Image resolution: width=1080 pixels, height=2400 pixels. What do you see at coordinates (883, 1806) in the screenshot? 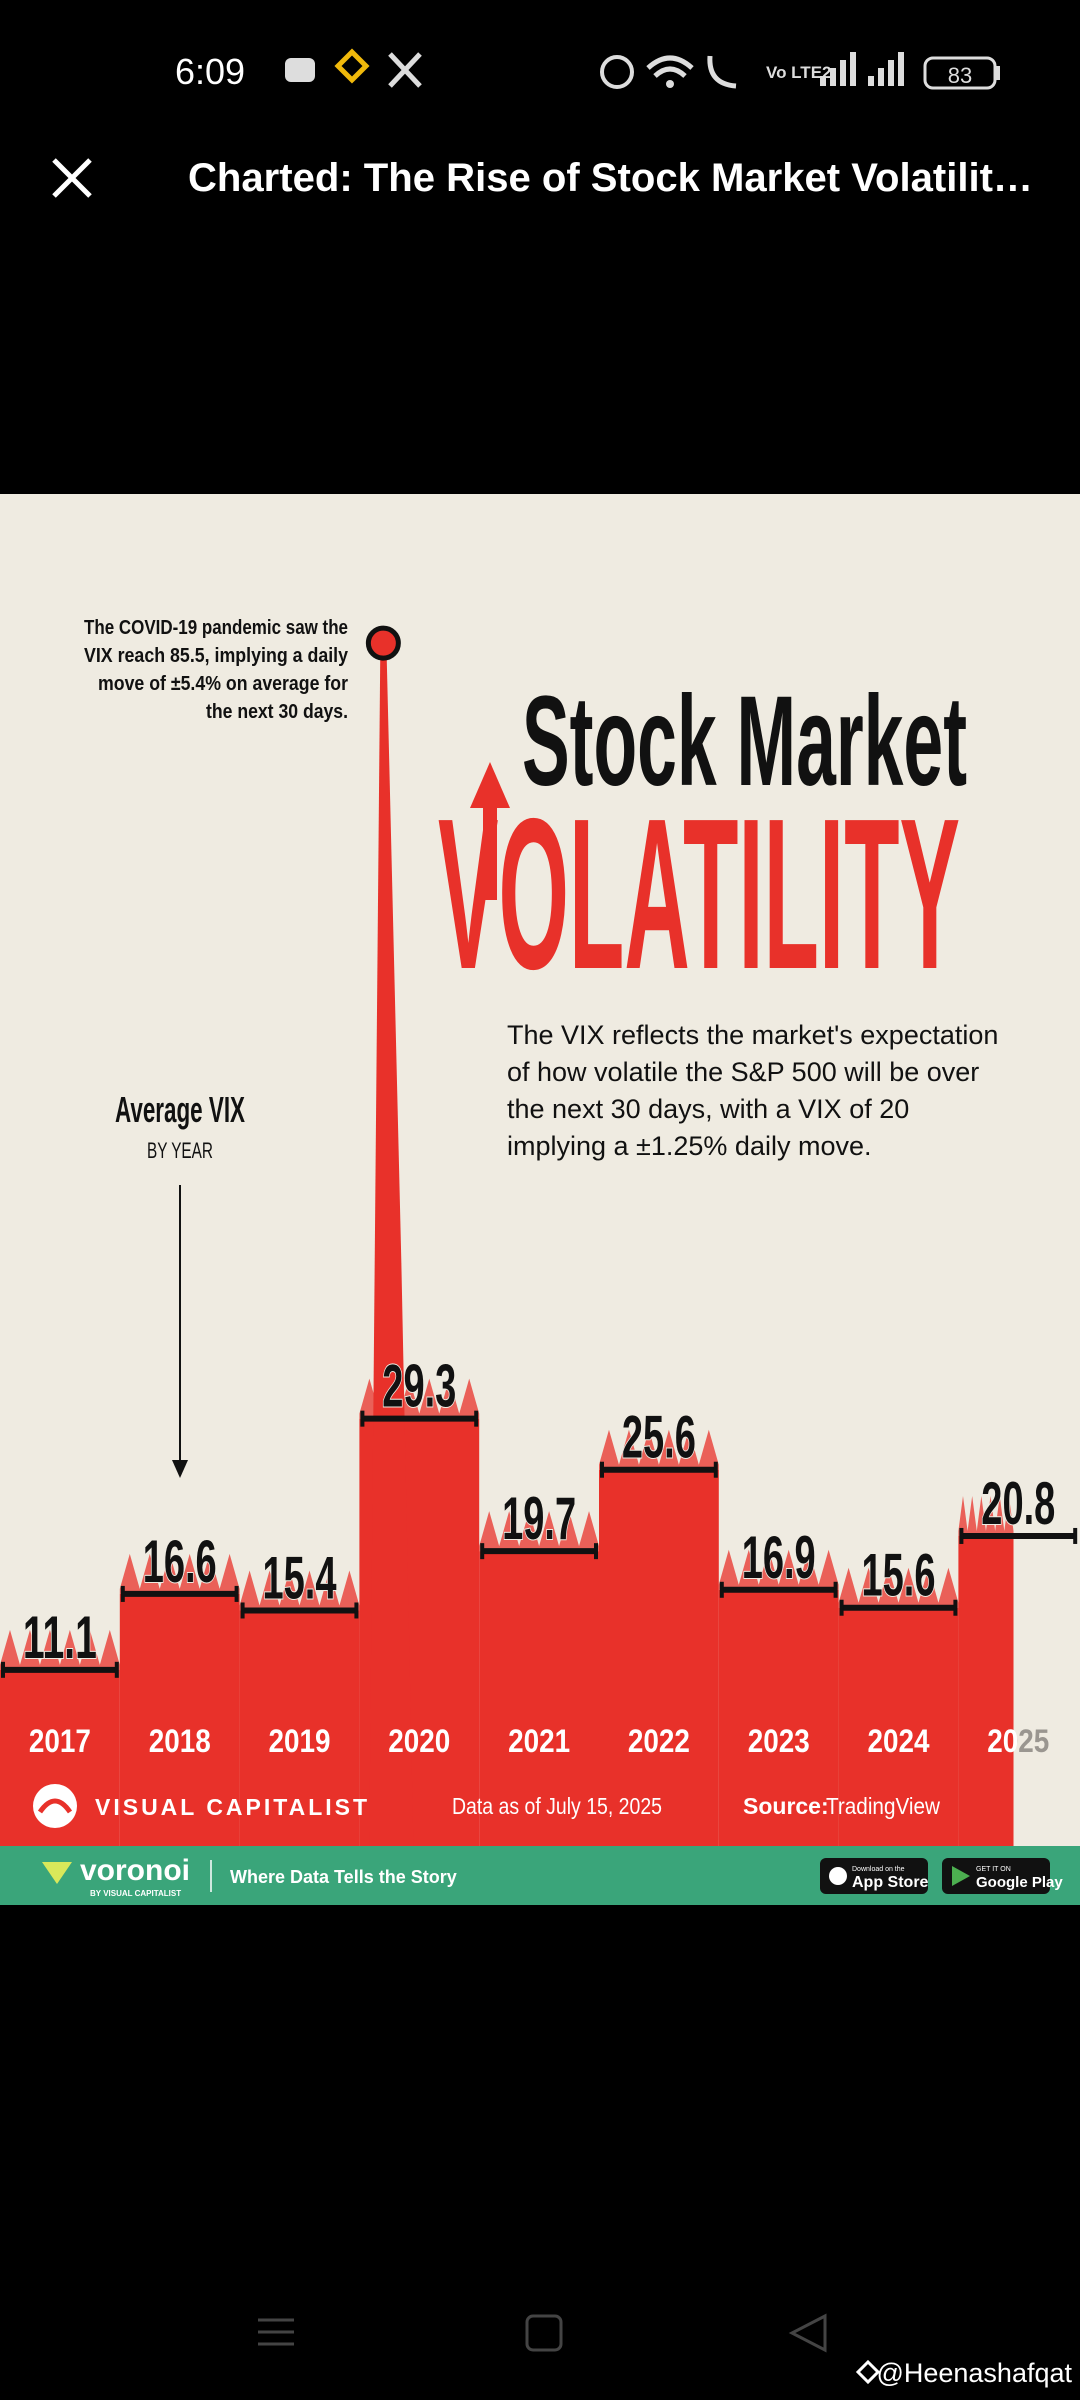
I see `source: TradingView` at bounding box center [883, 1806].